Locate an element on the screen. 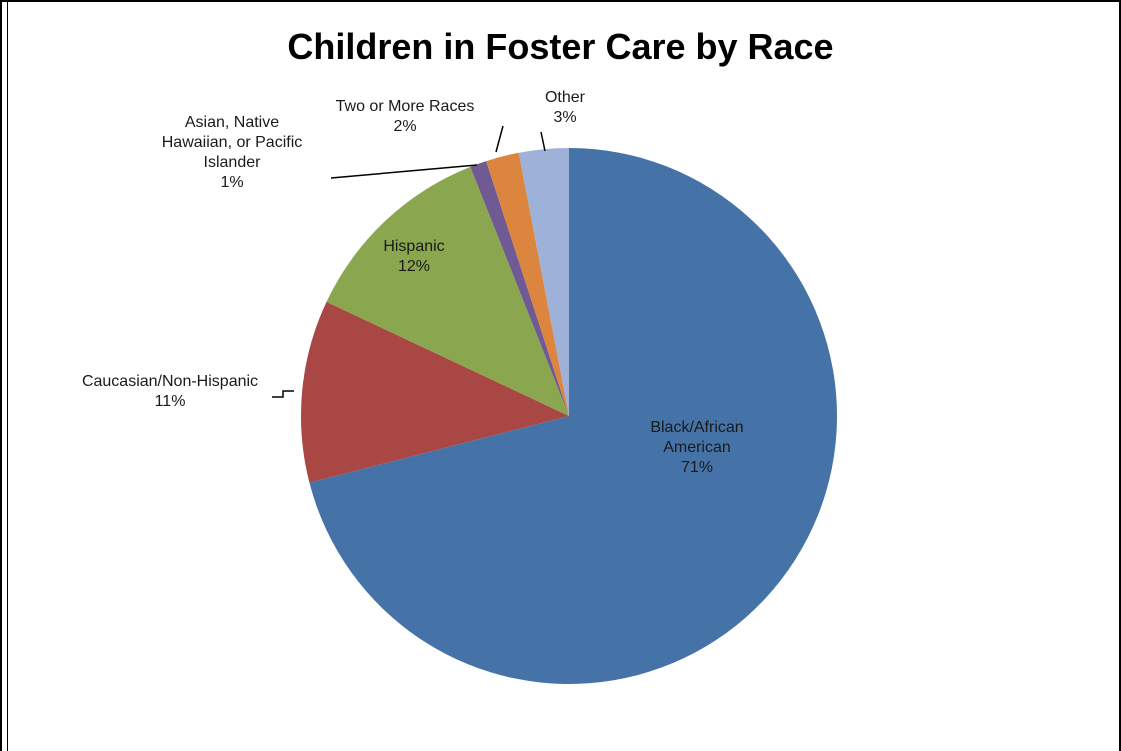  leader-line-two-or-more-races is located at coordinates (499, 139).